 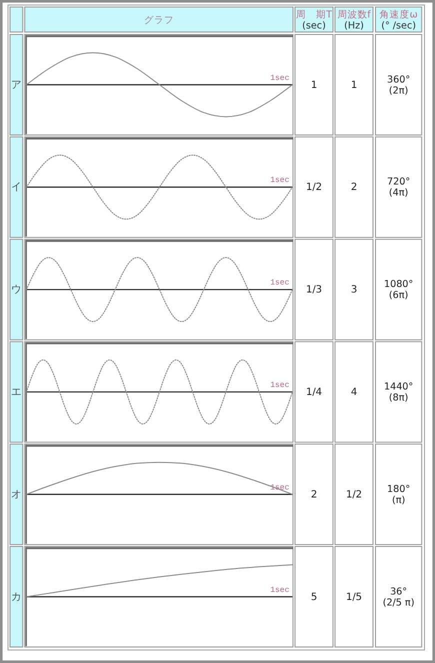 What do you see at coordinates (399, 289) in the screenshot?
I see `text: 1080° (6π)` at bounding box center [399, 289].